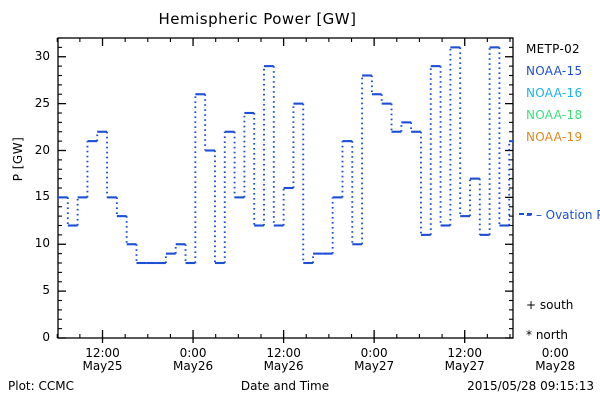 This screenshot has width=600, height=400. I want to click on legend-item-noaa-19: NOAA-19, so click(554, 137).